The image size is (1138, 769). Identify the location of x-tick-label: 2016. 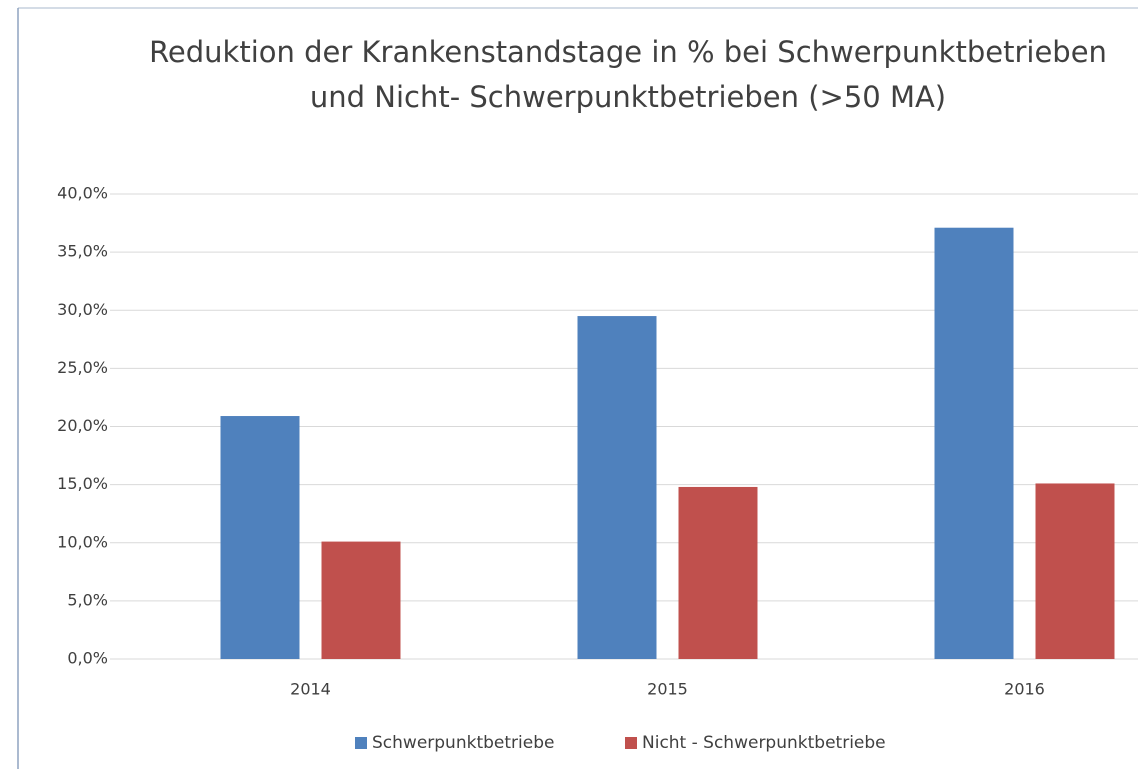
(1024, 689).